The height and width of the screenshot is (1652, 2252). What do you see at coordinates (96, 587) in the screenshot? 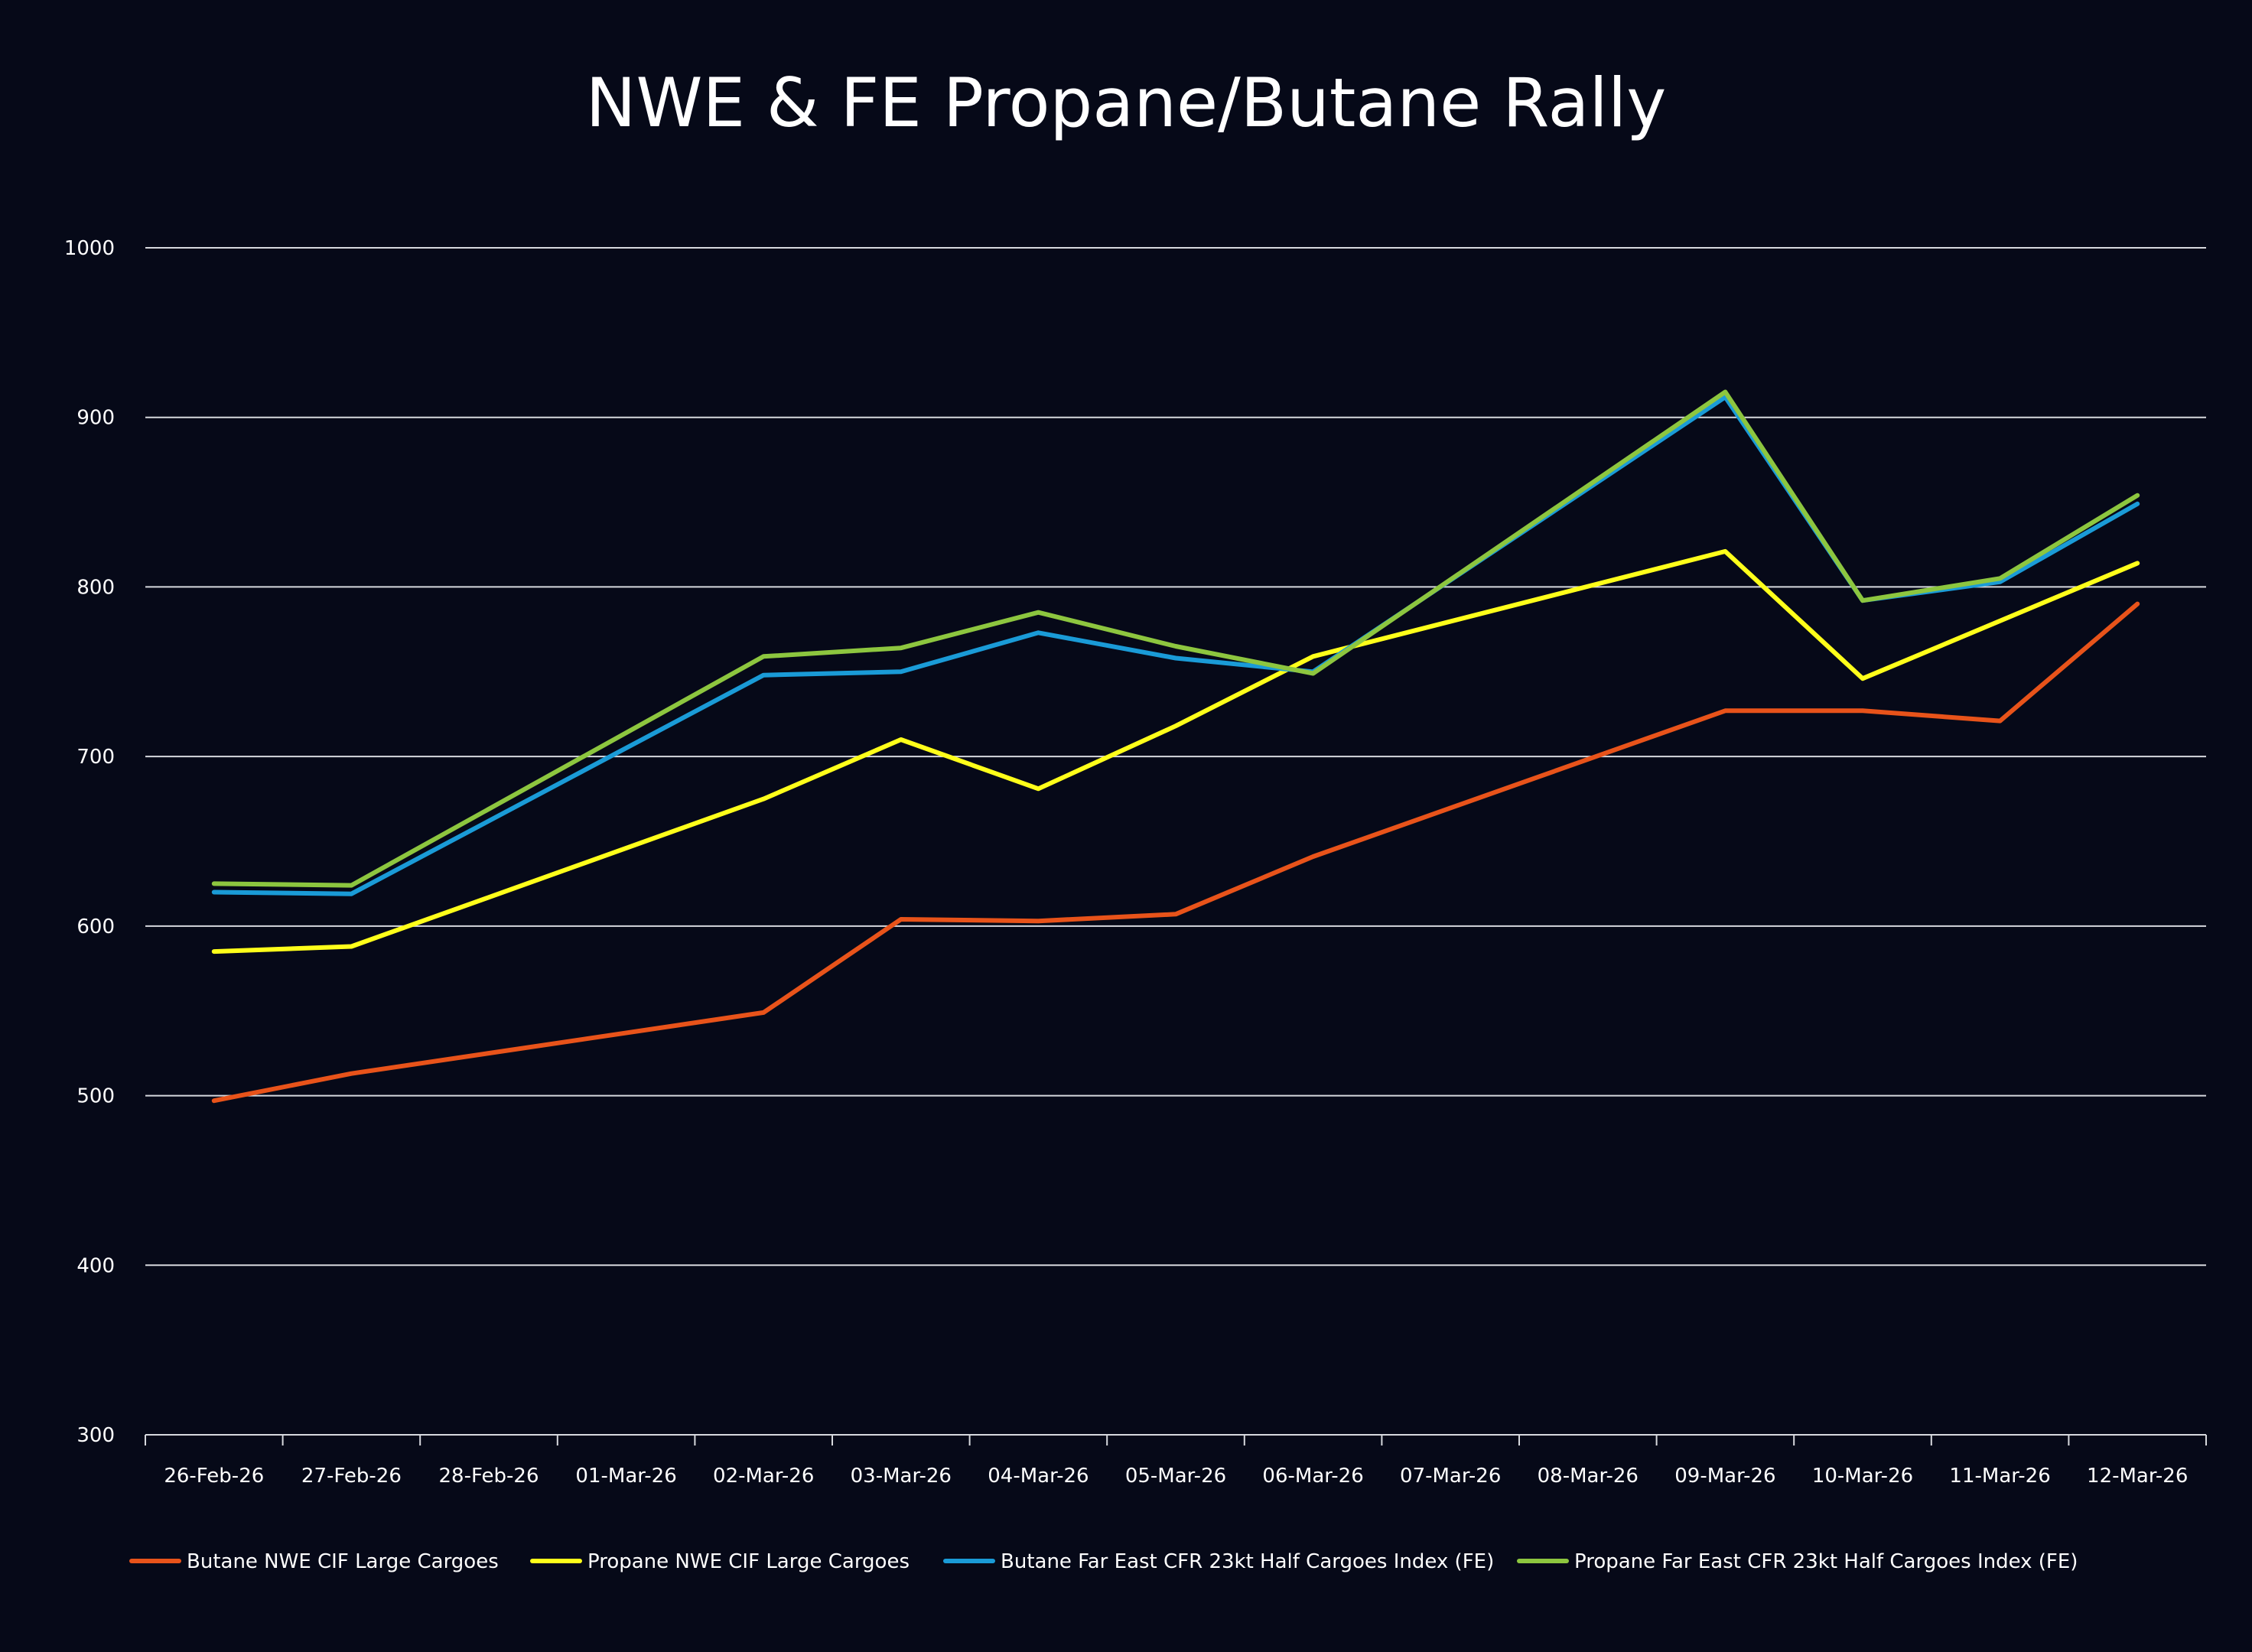
I see `y-tick-label: 800` at bounding box center [96, 587].